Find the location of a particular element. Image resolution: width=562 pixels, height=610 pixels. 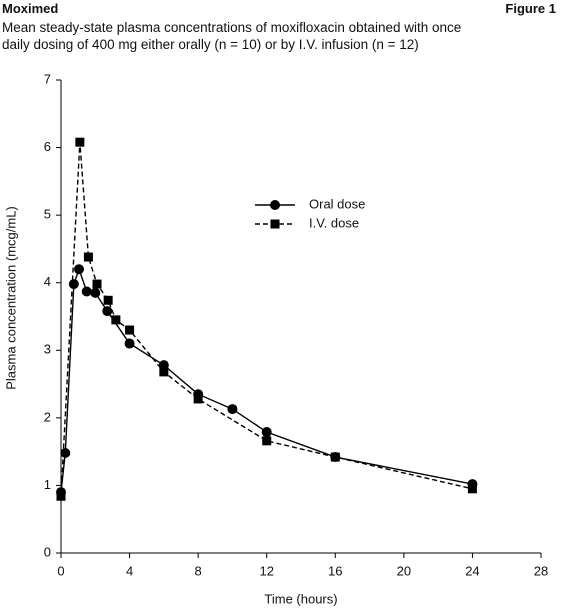

figure-label: Figure 1 is located at coordinates (530, 8).